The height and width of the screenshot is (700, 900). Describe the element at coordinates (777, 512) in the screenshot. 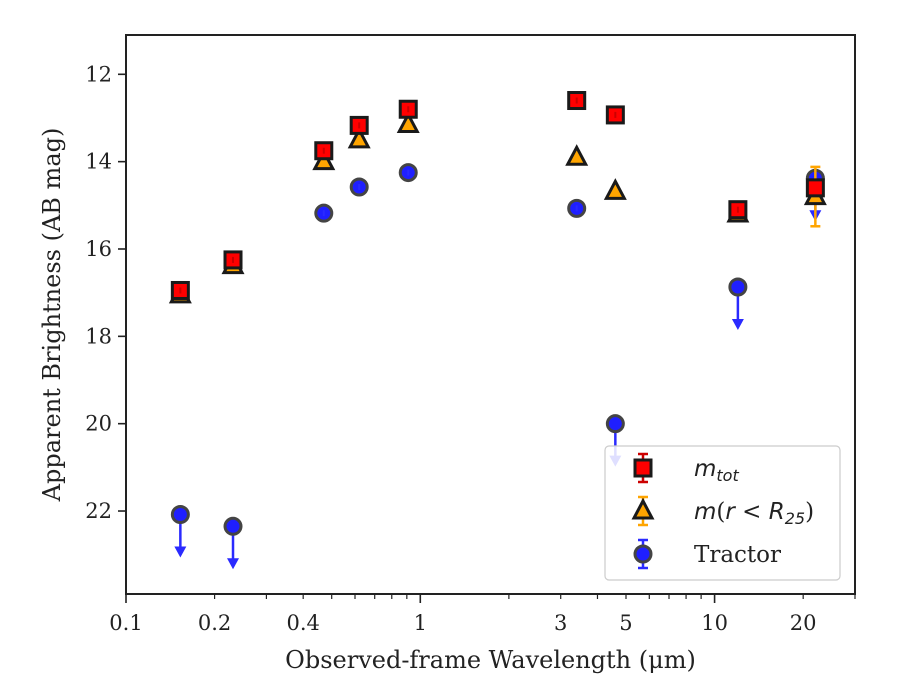

I see `legend-label-part: R` at that location.